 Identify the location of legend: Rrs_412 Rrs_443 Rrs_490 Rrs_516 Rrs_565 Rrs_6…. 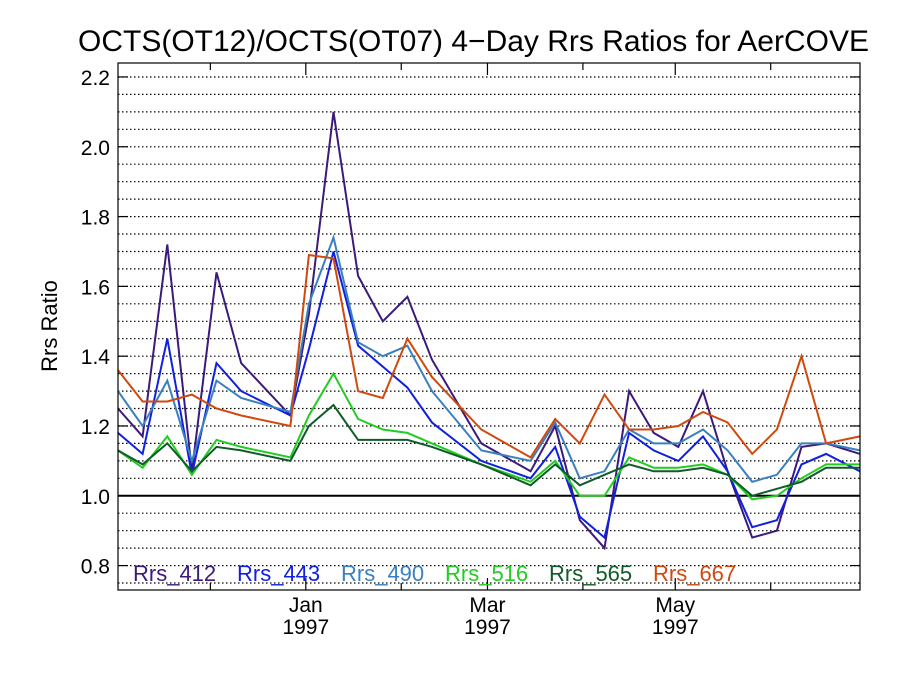
(434, 573).